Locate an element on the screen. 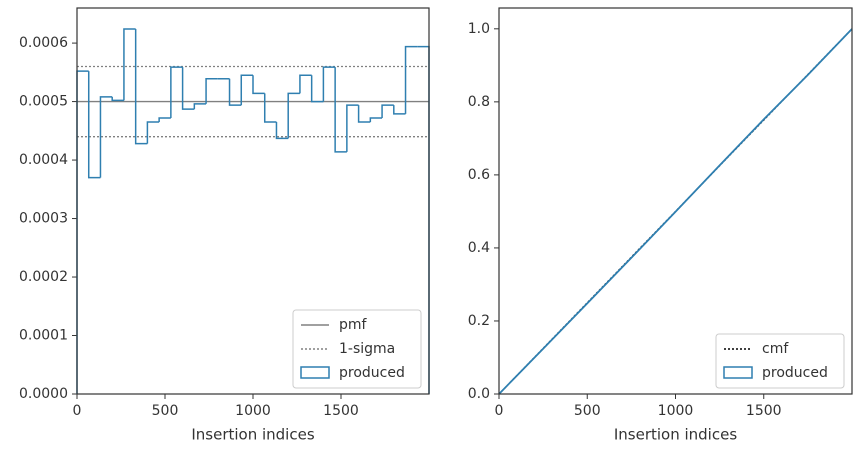 Image resolution: width=861 pixels, height=453 pixels. y-tick-label: 0.2 is located at coordinates (479, 321).